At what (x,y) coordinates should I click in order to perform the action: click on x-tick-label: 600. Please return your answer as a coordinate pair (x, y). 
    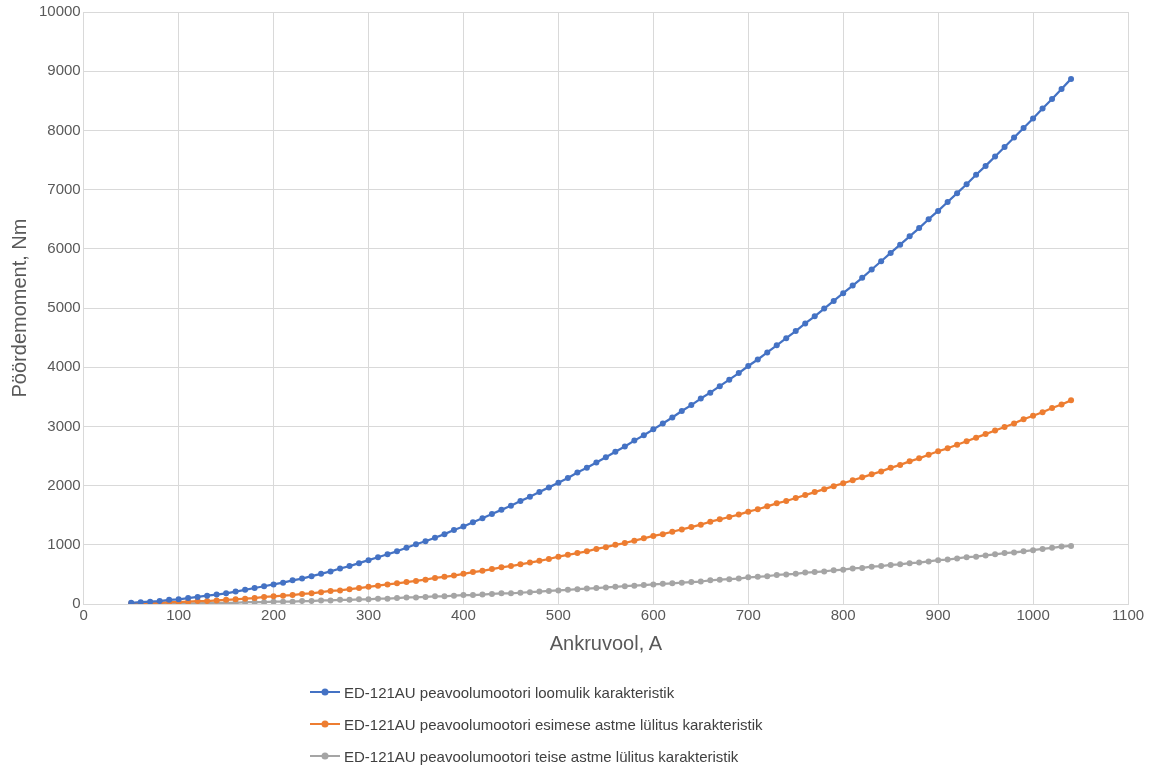
    Looking at the image, I should click on (653, 615).